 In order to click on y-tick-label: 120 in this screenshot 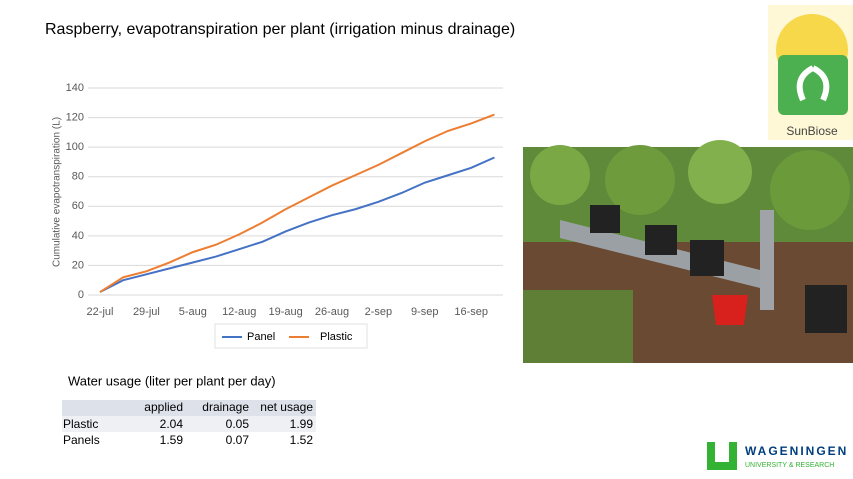, I will do `click(75, 117)`.